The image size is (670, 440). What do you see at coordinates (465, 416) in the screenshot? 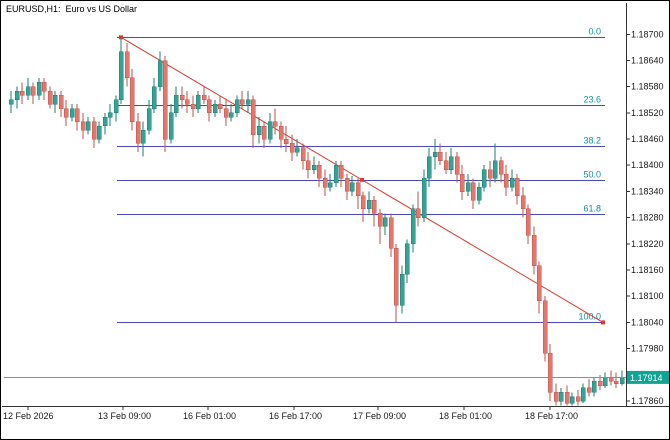
I see `time-axis-label: 18 Feb 01:00` at bounding box center [465, 416].